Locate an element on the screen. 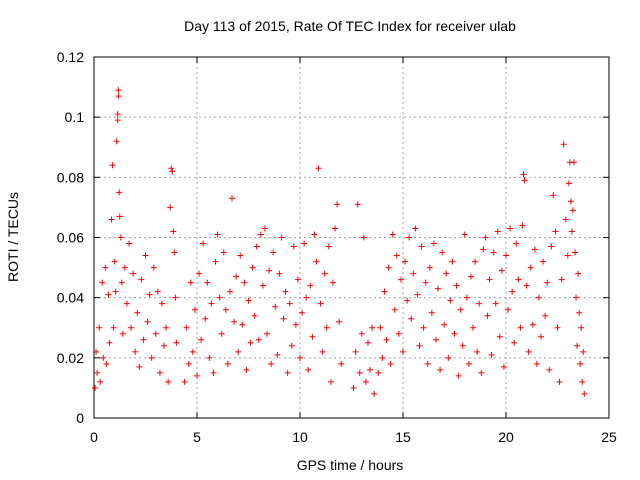  y-axis-label: ROTI / TECUs is located at coordinates (13, 237).